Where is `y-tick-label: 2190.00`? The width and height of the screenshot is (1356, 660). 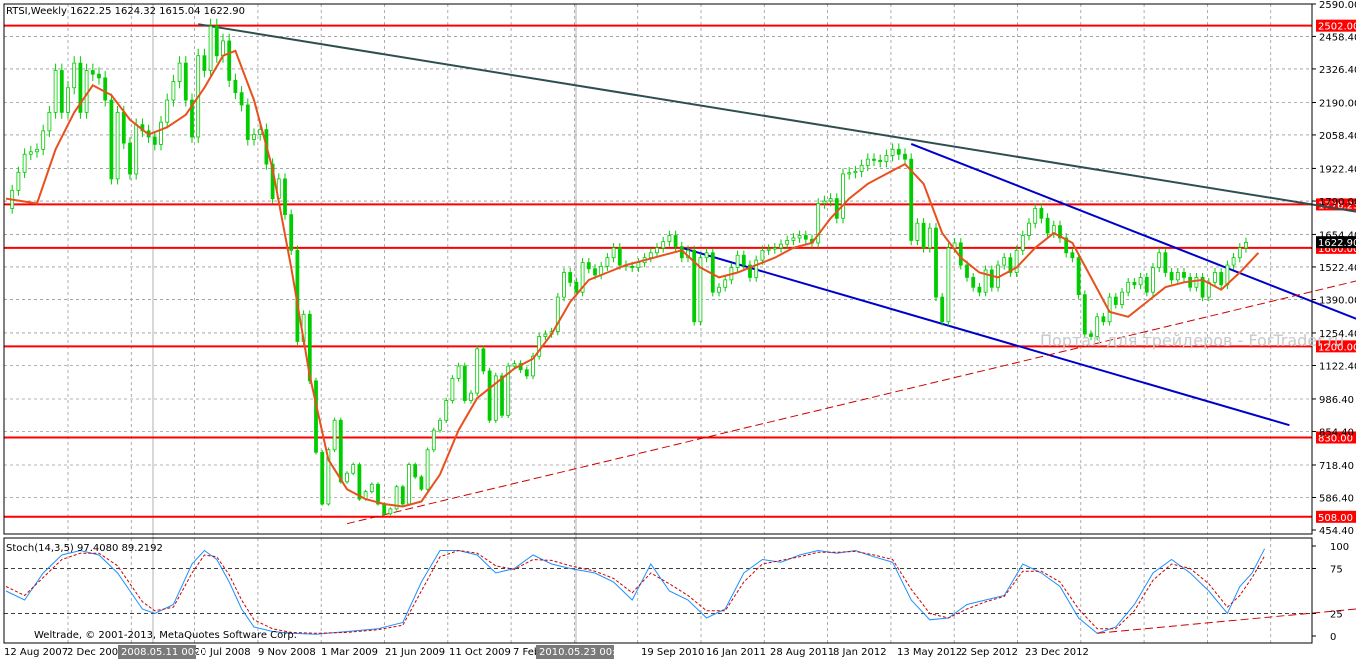 y-tick-label: 2190.00 is located at coordinates (1337, 104).